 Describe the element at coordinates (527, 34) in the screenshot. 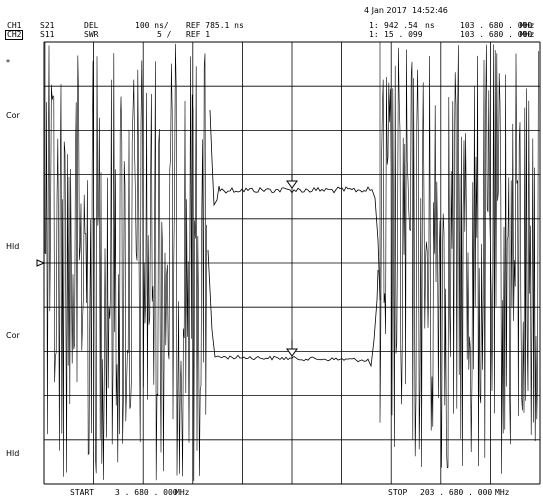

I see `ch2-freq-unit: MHz` at that location.